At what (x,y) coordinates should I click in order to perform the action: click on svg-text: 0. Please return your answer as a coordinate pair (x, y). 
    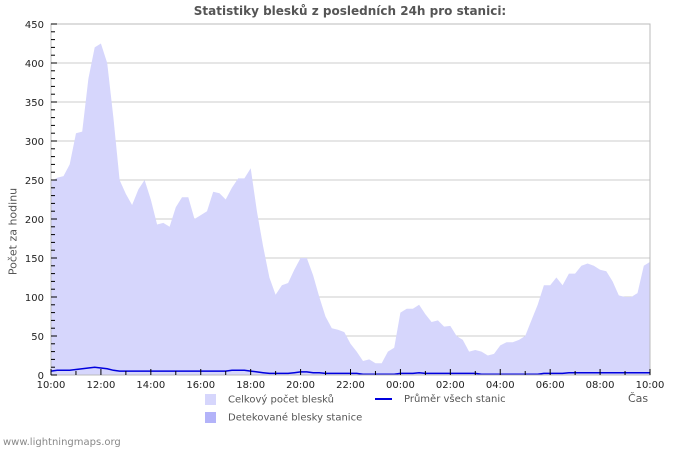
    Looking at the image, I should click on (41, 376).